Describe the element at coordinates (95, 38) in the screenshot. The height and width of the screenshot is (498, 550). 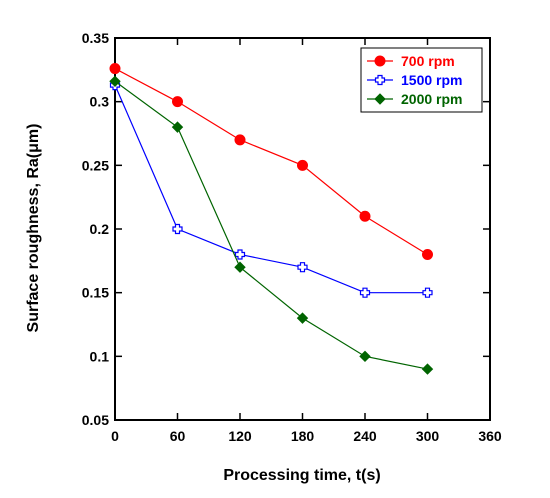
I see `y-tick-label: 0.35` at that location.